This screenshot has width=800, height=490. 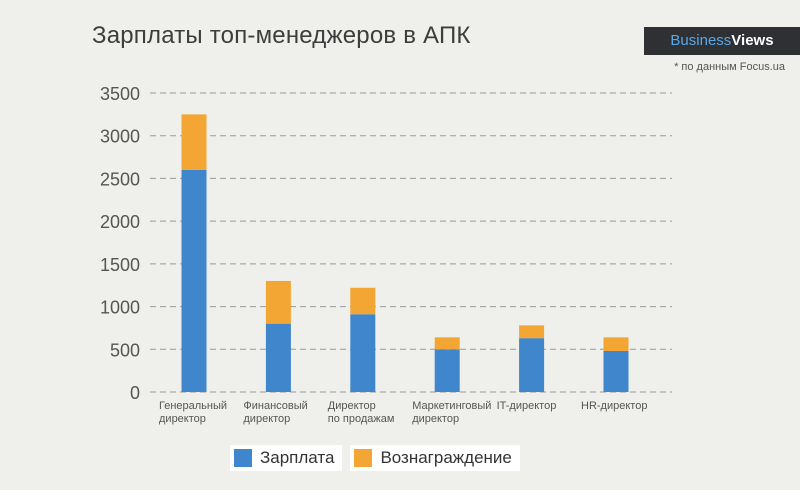 I want to click on legend: Зарплата Вознаграждение, so click(x=375, y=458).